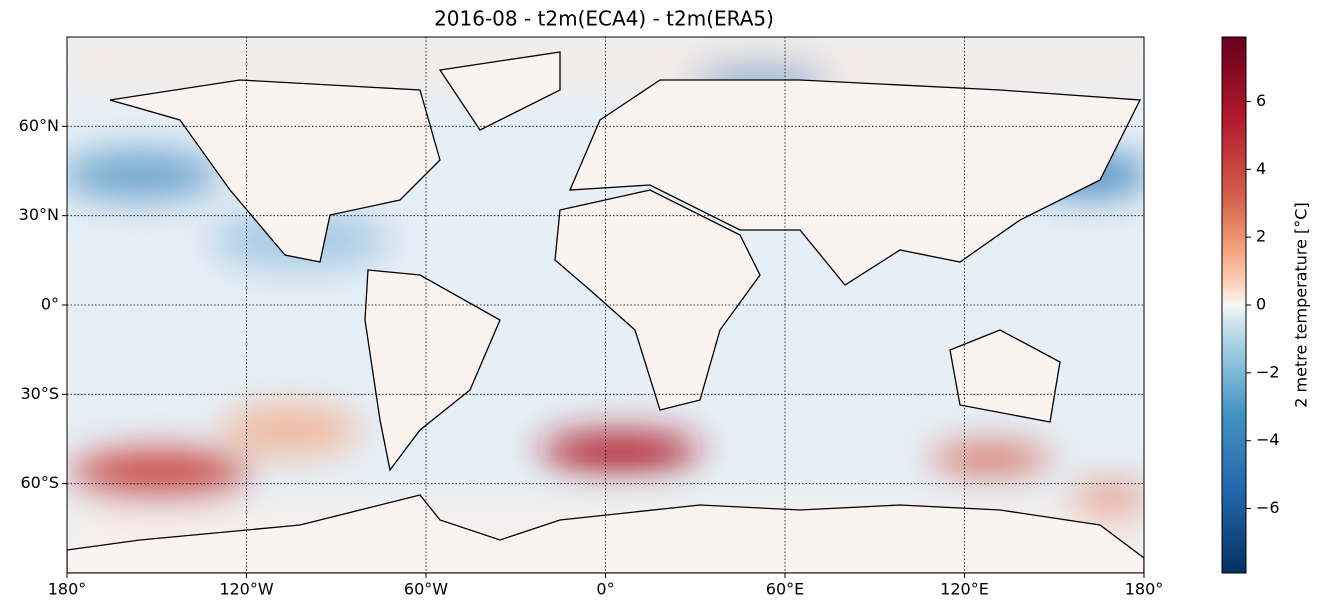  Describe the element at coordinates (855, 182) in the screenshot. I see `eurasia` at that location.